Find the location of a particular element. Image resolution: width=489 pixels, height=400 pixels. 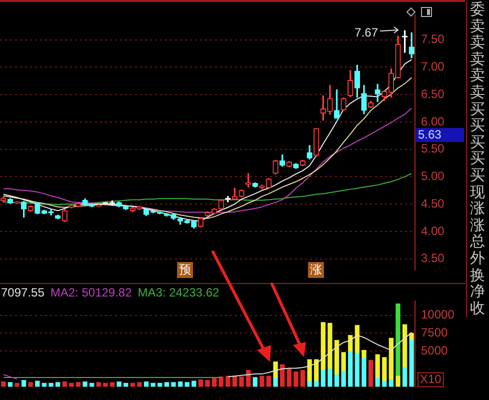

y-tick-label: 4.00 is located at coordinates (433, 231).